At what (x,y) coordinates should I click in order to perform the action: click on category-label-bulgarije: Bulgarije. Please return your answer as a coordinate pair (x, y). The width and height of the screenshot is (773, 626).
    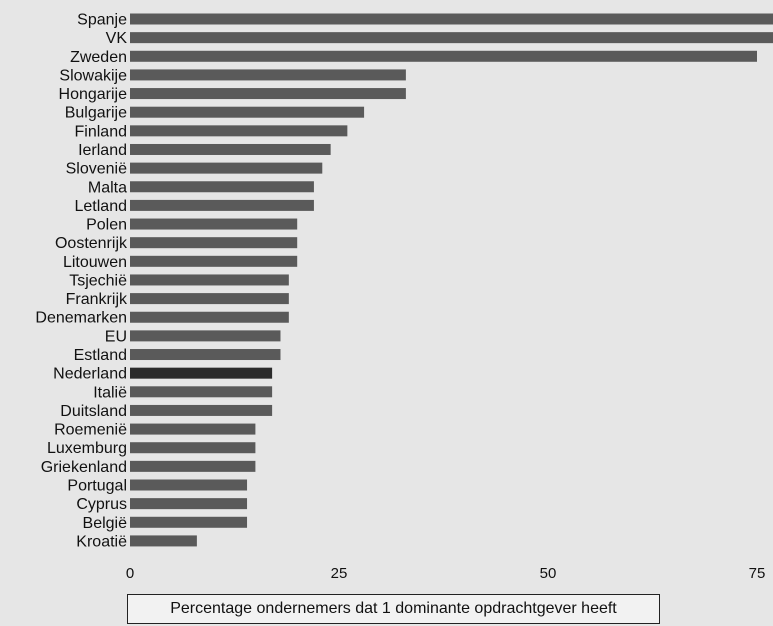
    Looking at the image, I should click on (96, 113).